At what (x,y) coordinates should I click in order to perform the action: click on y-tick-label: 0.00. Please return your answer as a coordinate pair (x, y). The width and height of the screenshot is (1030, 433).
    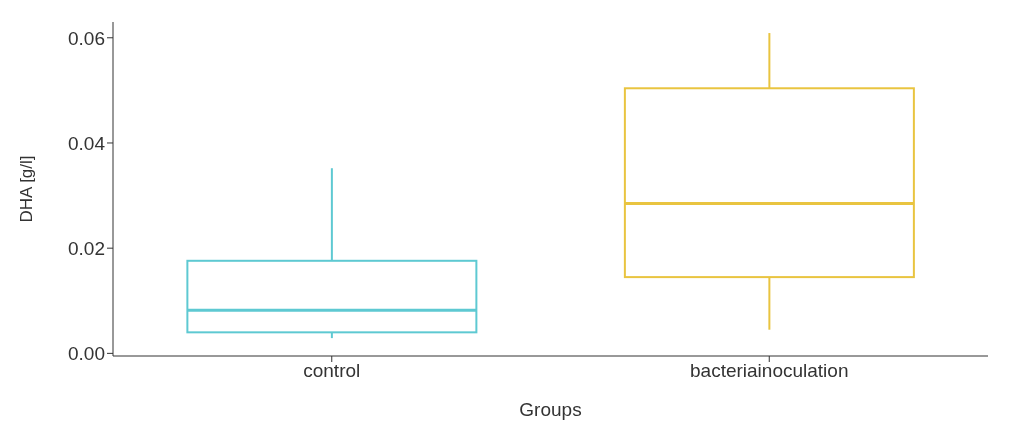
    Looking at the image, I should click on (86, 354).